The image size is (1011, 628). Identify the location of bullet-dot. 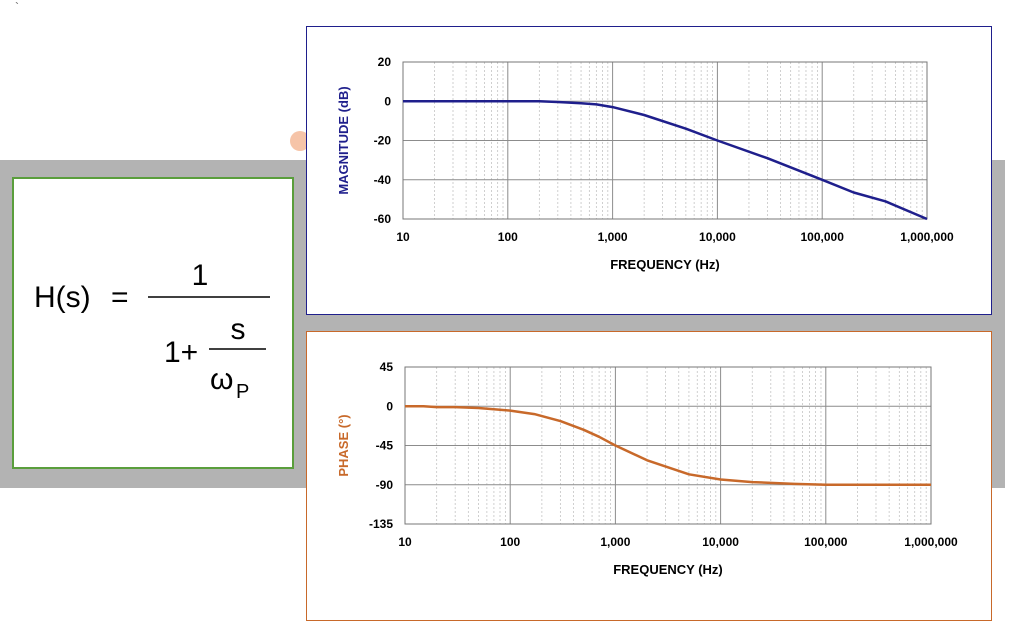
(300, 141).